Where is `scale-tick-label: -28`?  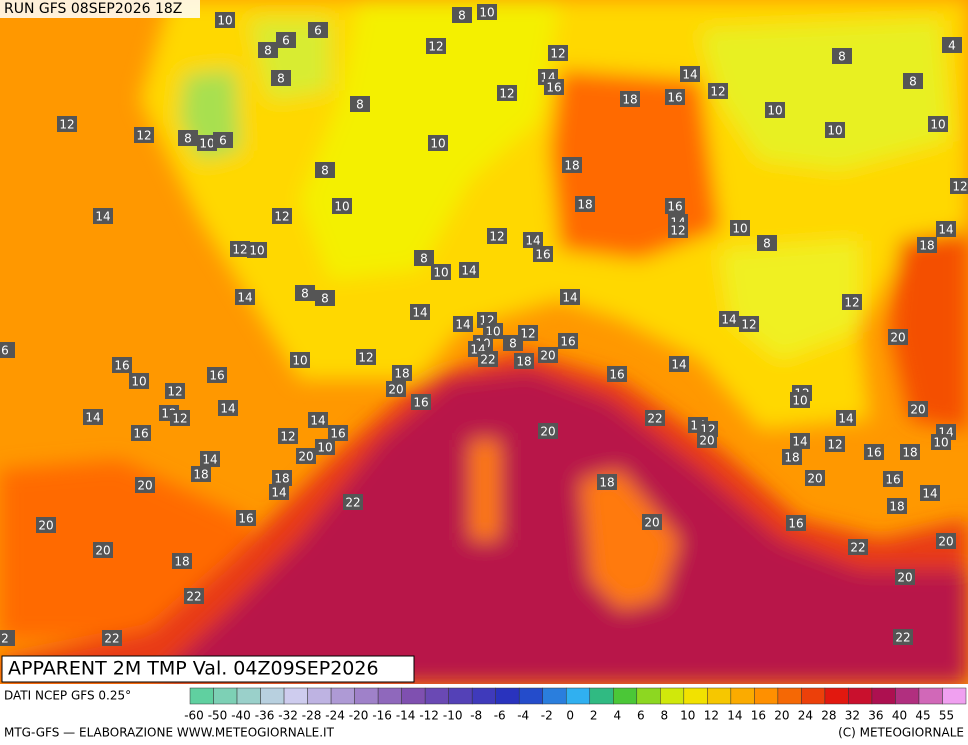 scale-tick-label: -28 is located at coordinates (312, 716).